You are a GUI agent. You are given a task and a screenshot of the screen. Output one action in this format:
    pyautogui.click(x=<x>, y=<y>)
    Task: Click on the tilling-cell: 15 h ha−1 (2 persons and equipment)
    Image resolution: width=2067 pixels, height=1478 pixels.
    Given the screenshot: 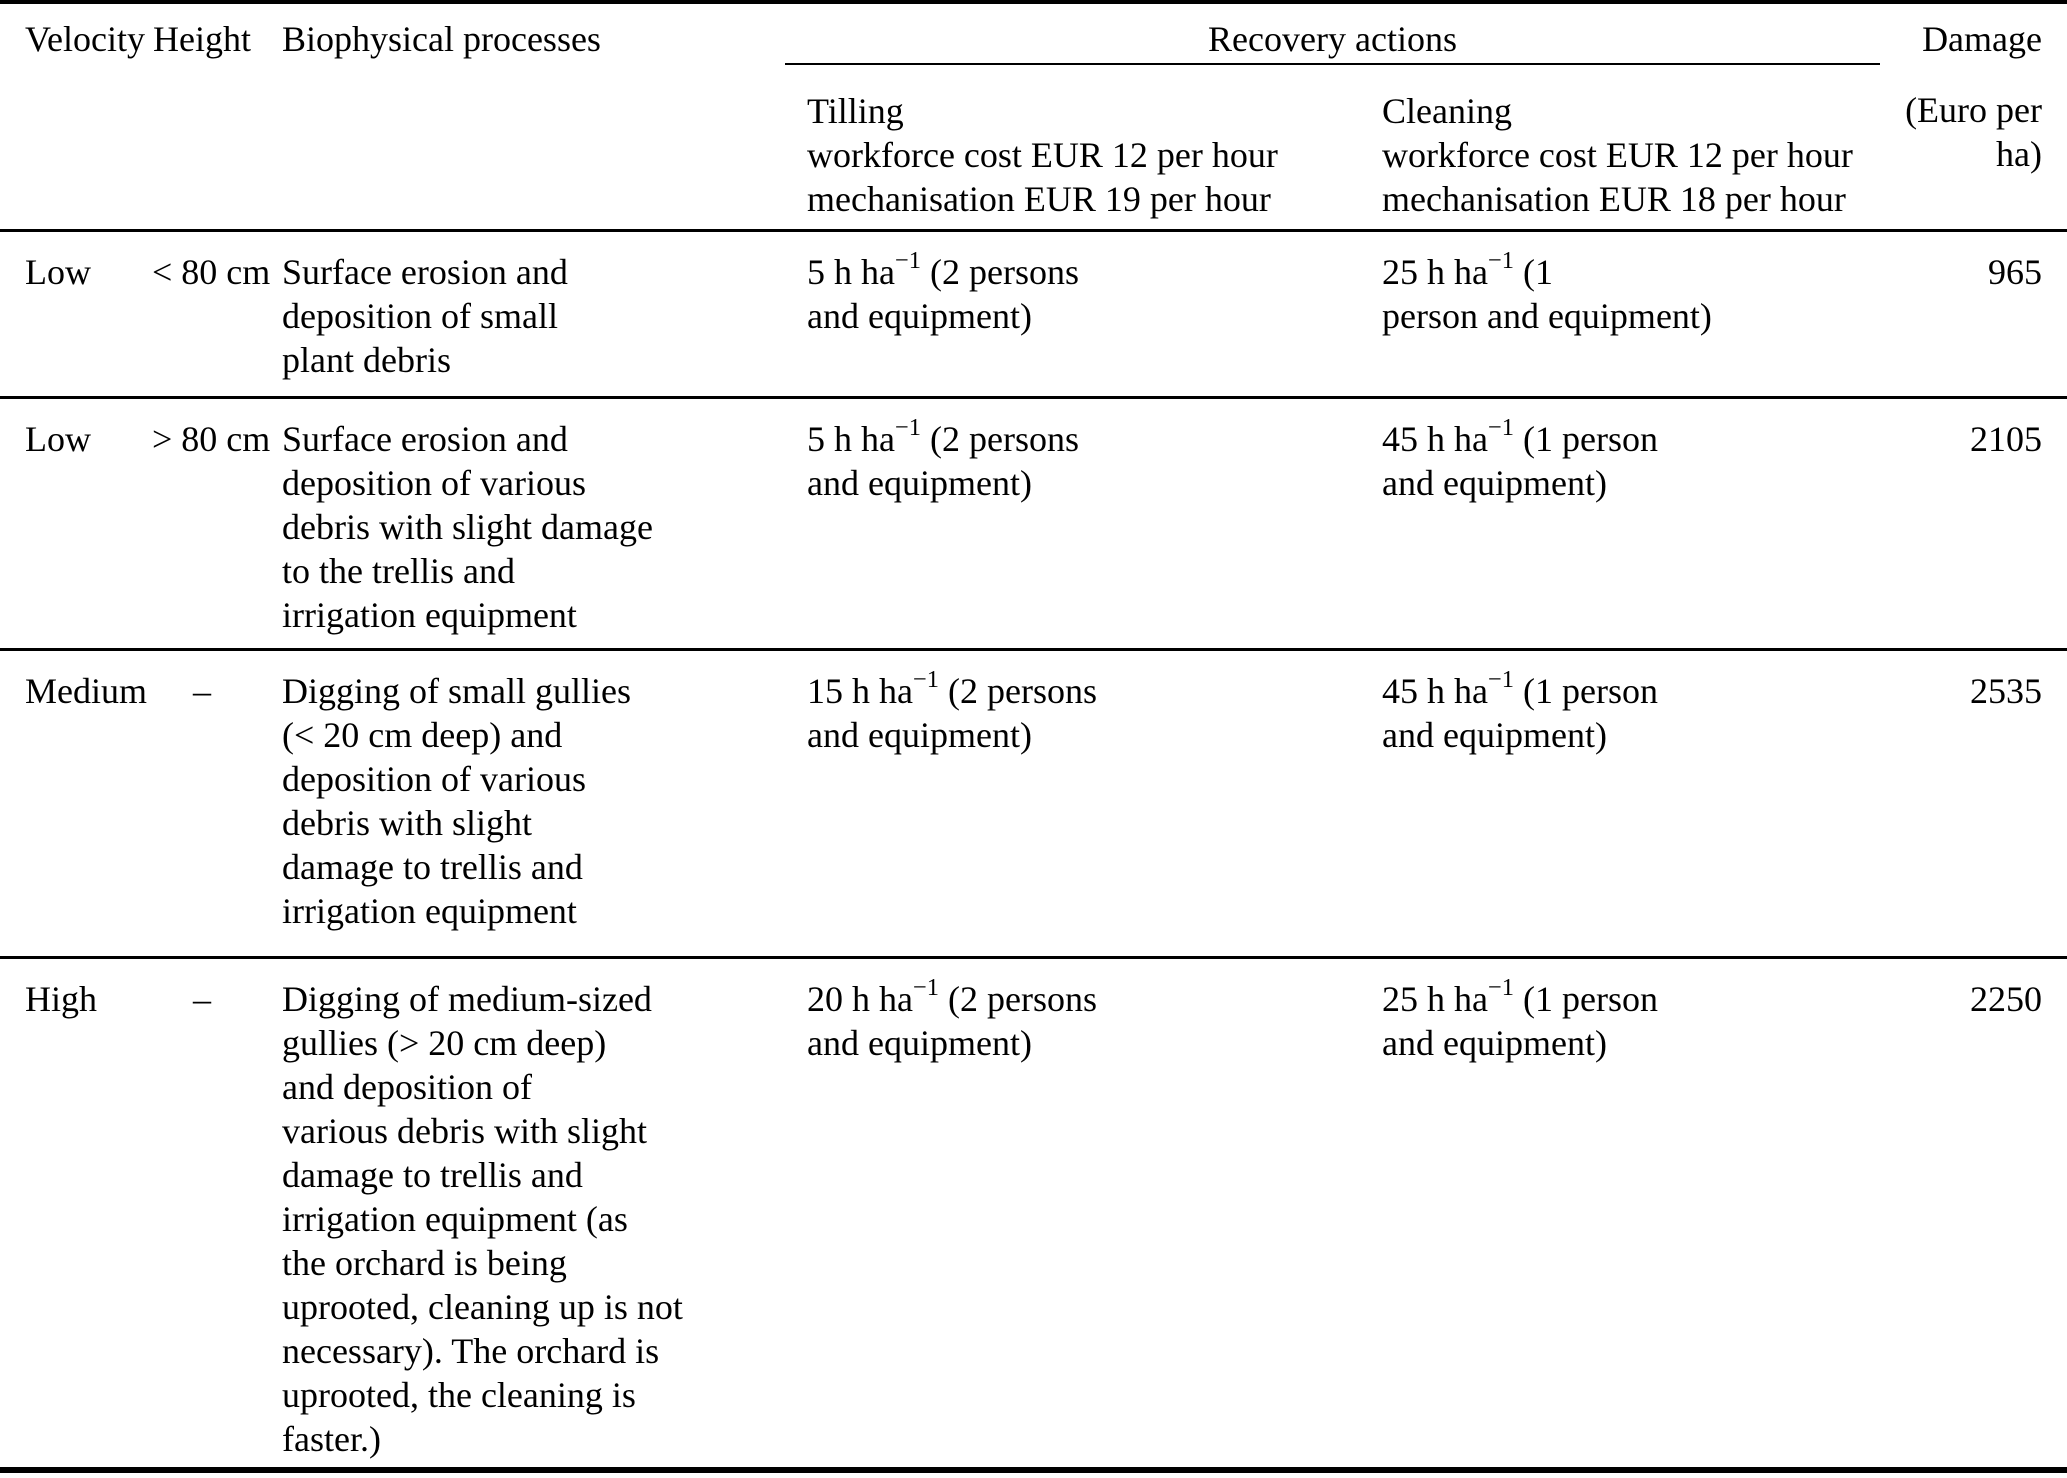 What is the action you would take?
    pyautogui.click(x=1073, y=802)
    